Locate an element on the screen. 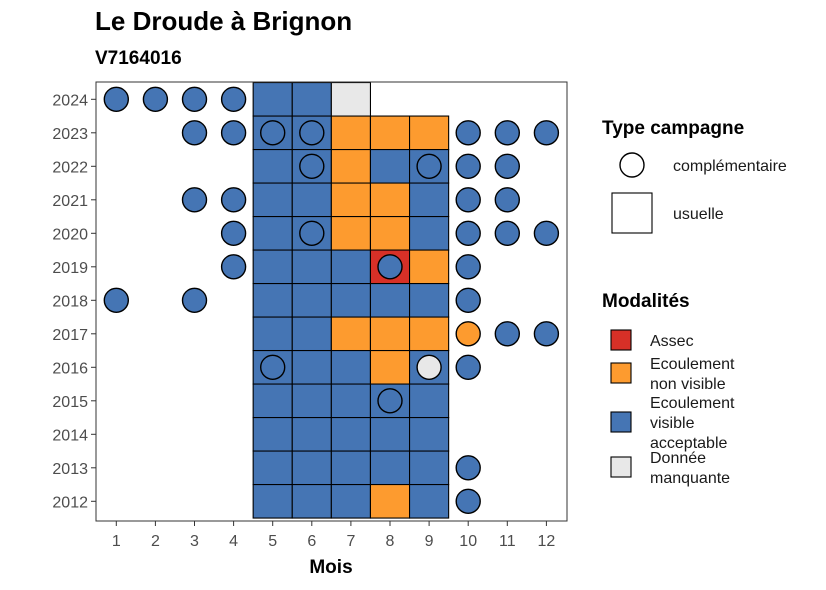  legend-label-ecoulement_visible-line-3: acceptable is located at coordinates (688, 443).